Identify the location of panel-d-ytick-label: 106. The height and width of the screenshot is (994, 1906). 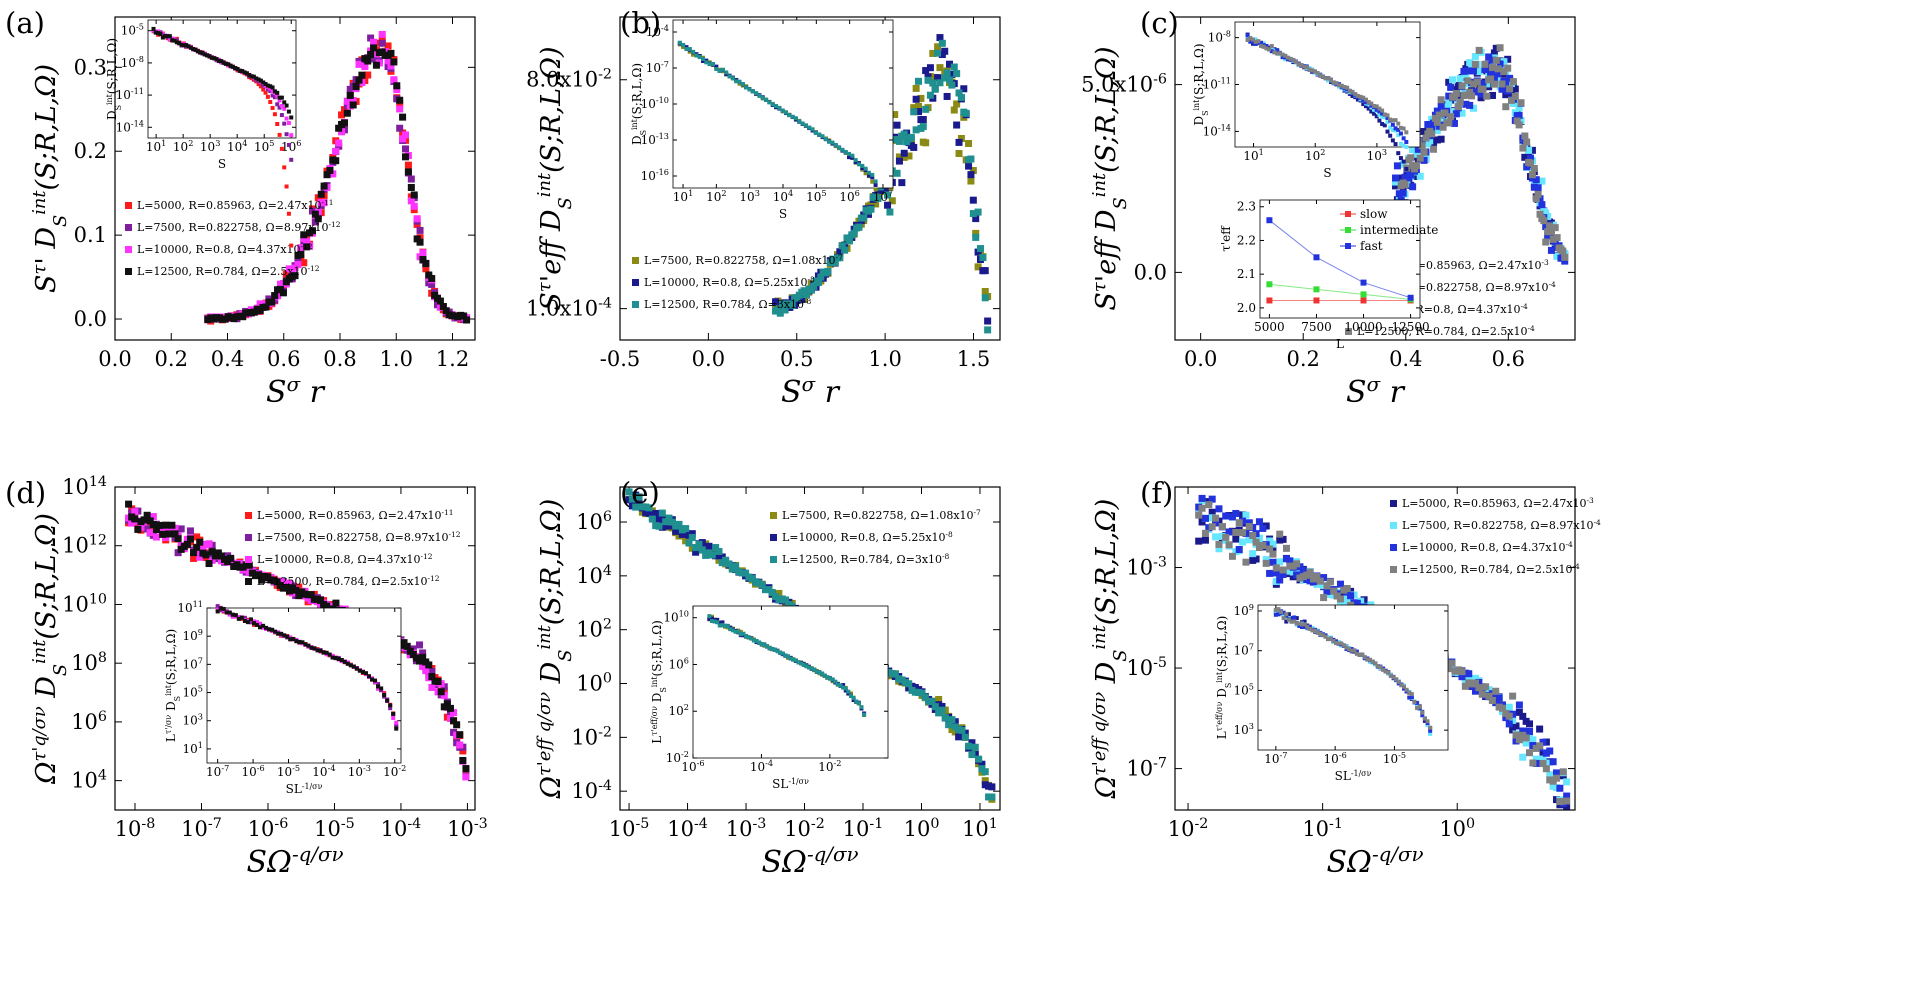
(89, 721).